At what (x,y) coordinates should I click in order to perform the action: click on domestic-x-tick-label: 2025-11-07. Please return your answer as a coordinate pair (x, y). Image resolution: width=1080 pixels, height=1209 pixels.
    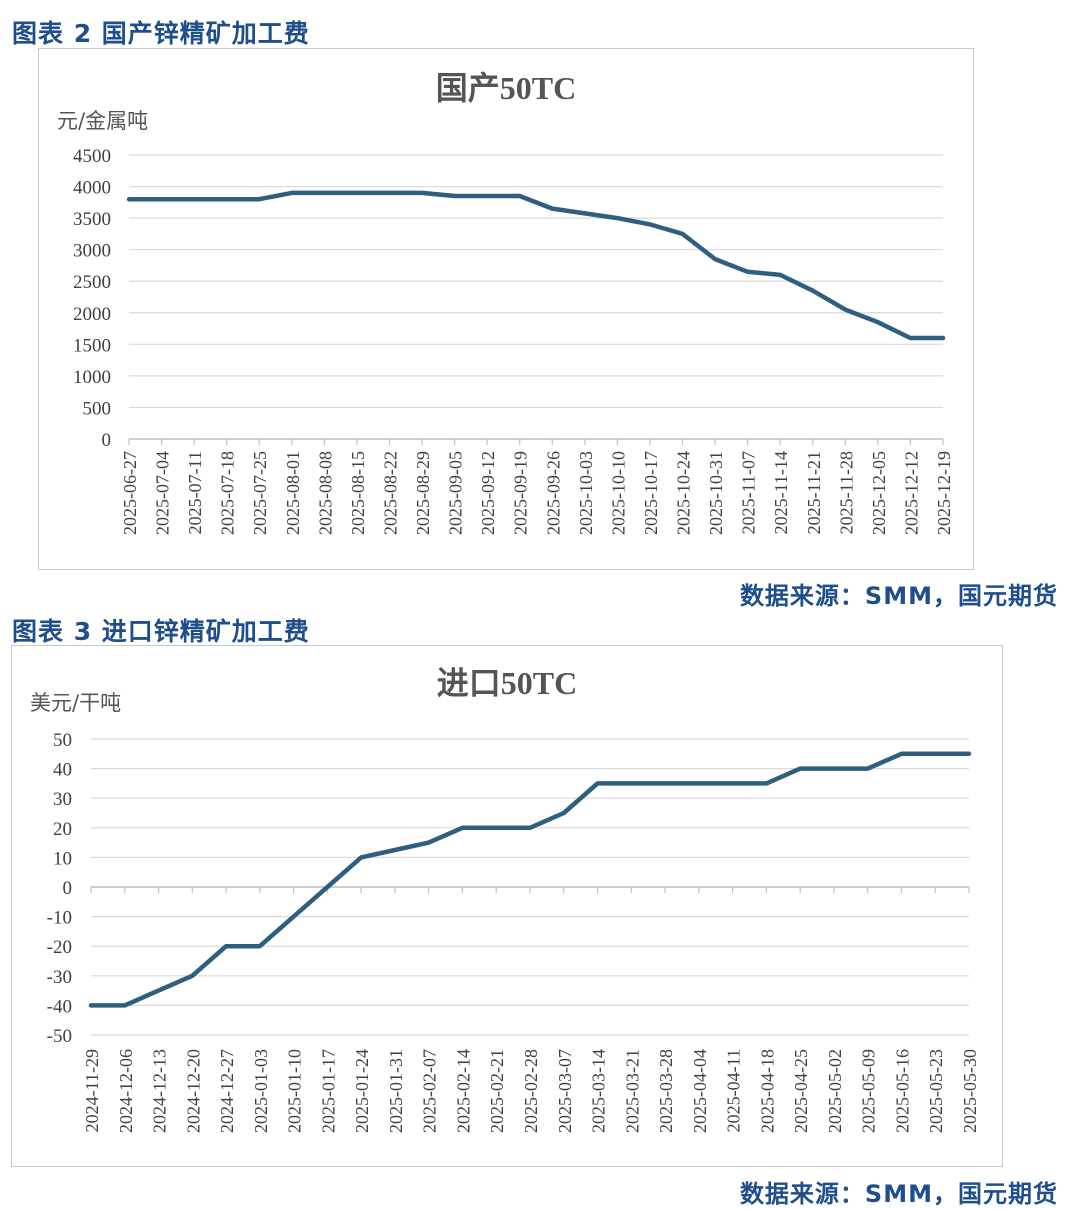
    Looking at the image, I should click on (749, 492).